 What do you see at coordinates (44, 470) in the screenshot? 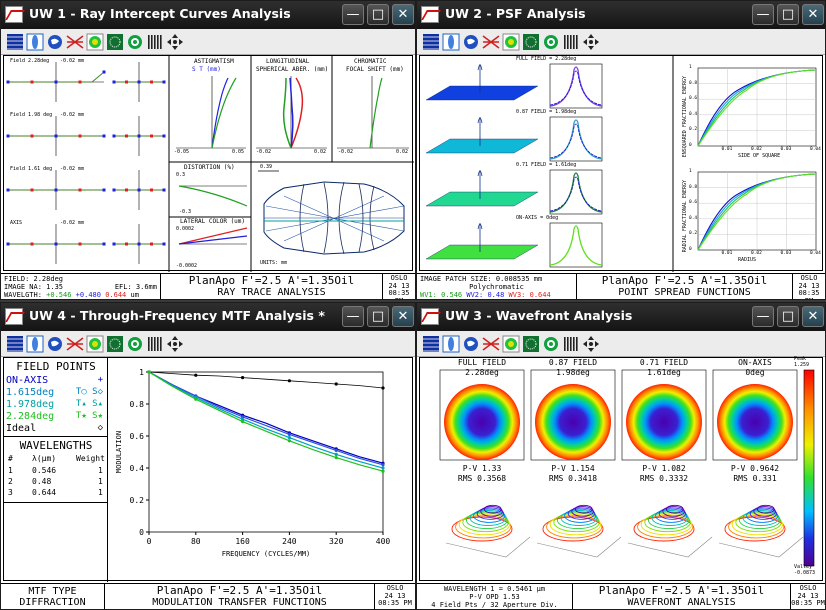
I see `wavelength-cell: 0.546` at bounding box center [44, 470].